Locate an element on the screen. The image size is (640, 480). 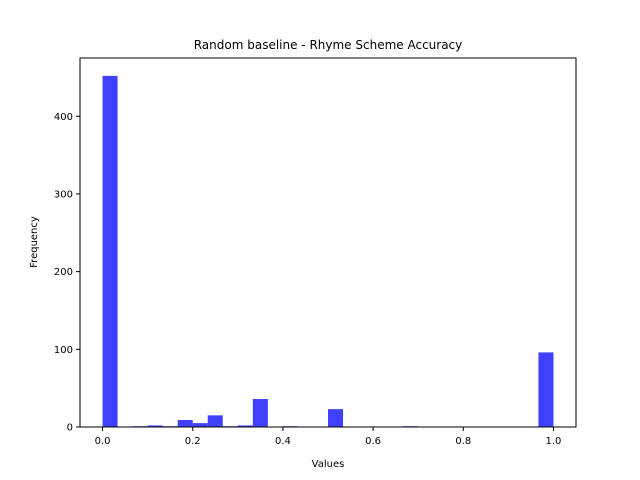
x-axis-ticks: 0.0 0.2 0.4 0.6 0.8 1.0 is located at coordinates (328, 437).